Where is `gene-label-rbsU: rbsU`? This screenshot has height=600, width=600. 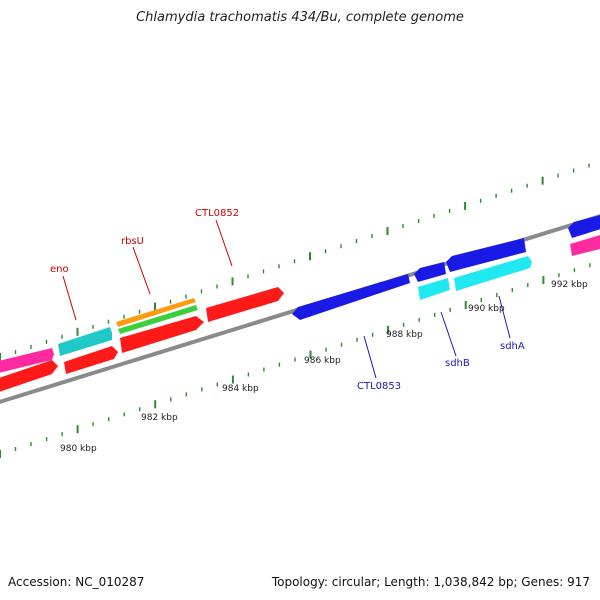 gene-label-rbsU: rbsU is located at coordinates (132, 241).